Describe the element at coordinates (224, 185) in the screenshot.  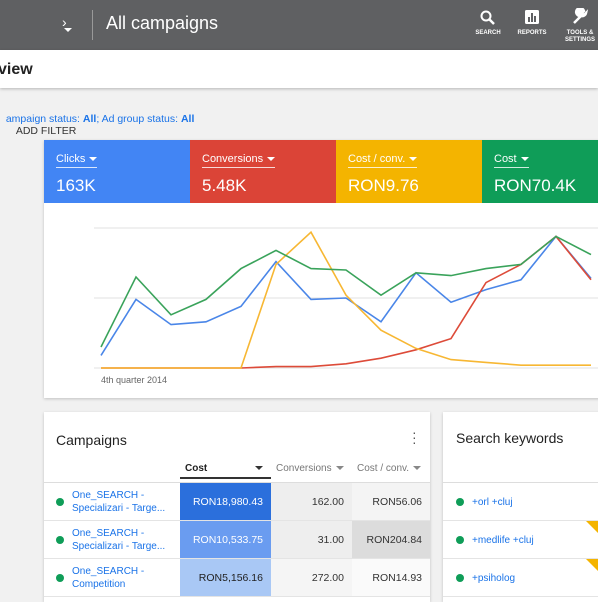
I see `metric-value: 5.48K` at that location.